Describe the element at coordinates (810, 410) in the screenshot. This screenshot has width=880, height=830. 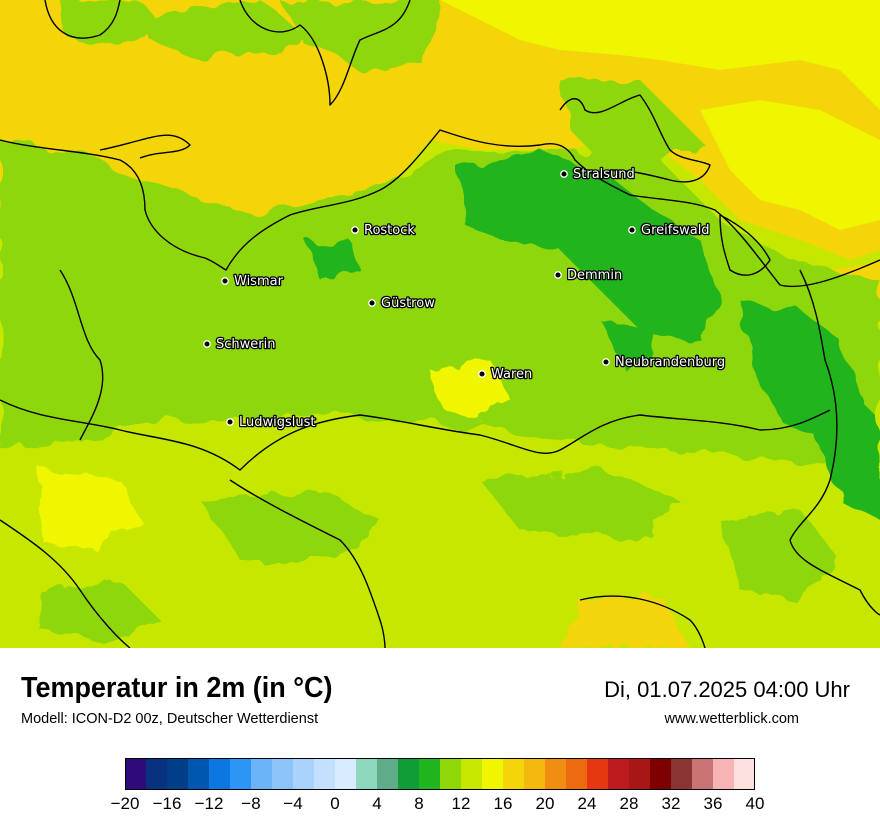
I see `darkgreen-east` at that location.